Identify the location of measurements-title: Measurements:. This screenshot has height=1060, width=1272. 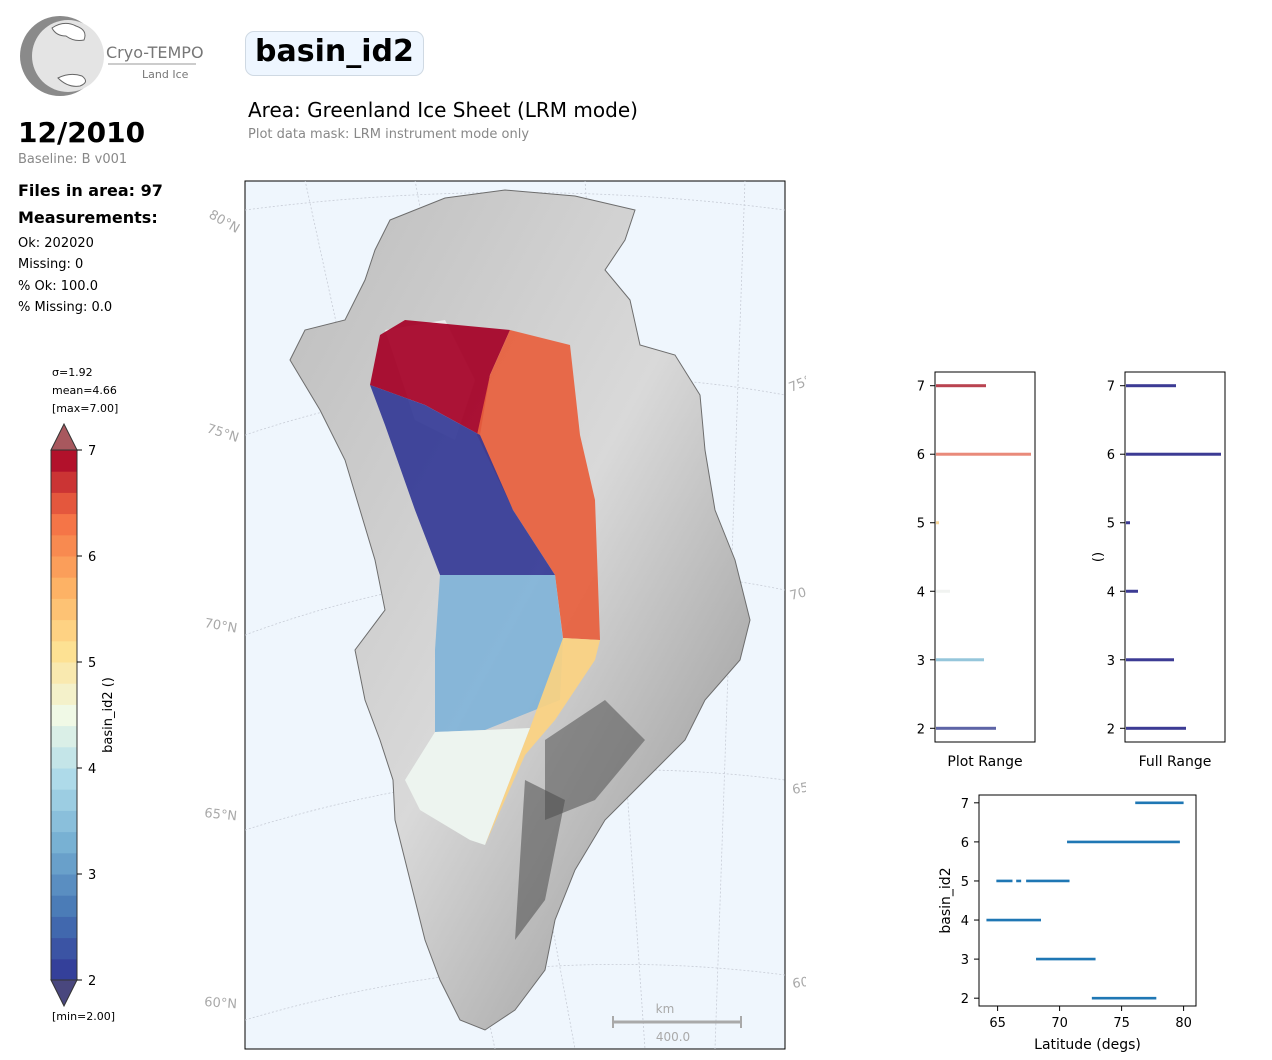
(88, 217).